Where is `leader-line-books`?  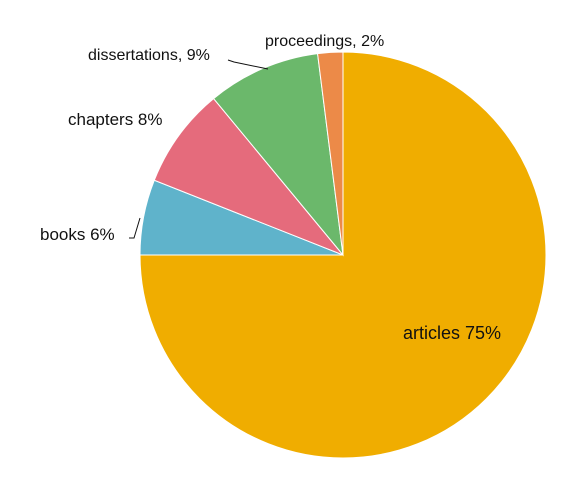
leader-line-books is located at coordinates (134, 228).